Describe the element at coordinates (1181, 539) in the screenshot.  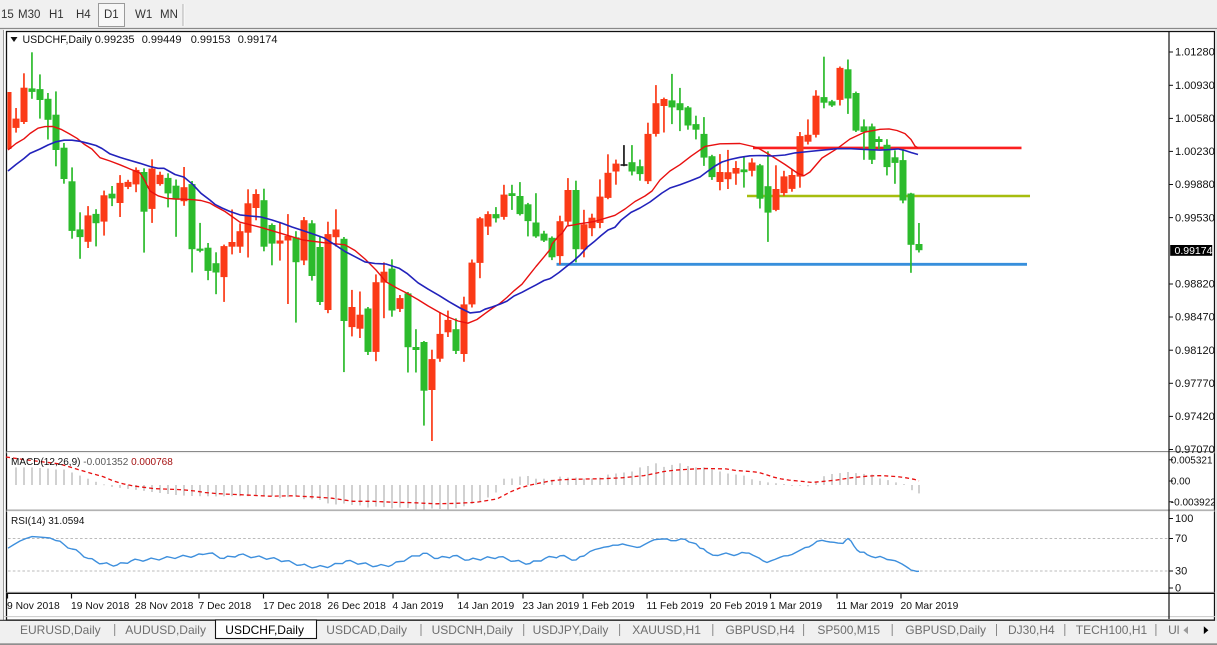
I see `svg-text: 70` at that location.